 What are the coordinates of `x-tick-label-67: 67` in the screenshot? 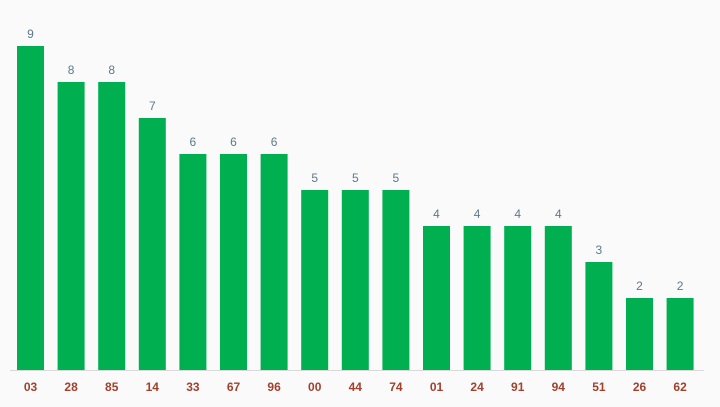 It's located at (234, 387).